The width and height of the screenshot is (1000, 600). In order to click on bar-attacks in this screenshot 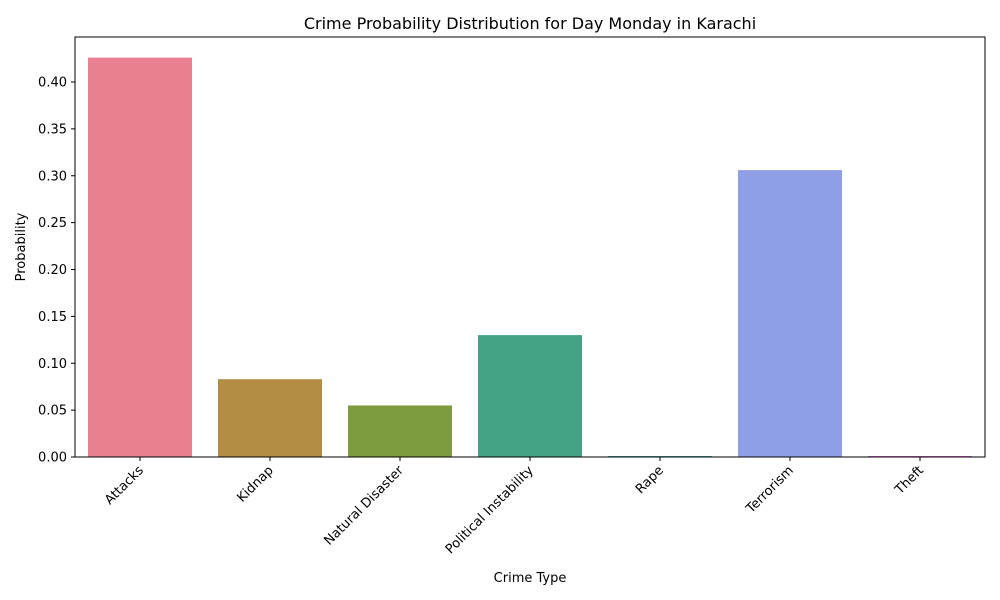, I will do `click(140, 257)`.